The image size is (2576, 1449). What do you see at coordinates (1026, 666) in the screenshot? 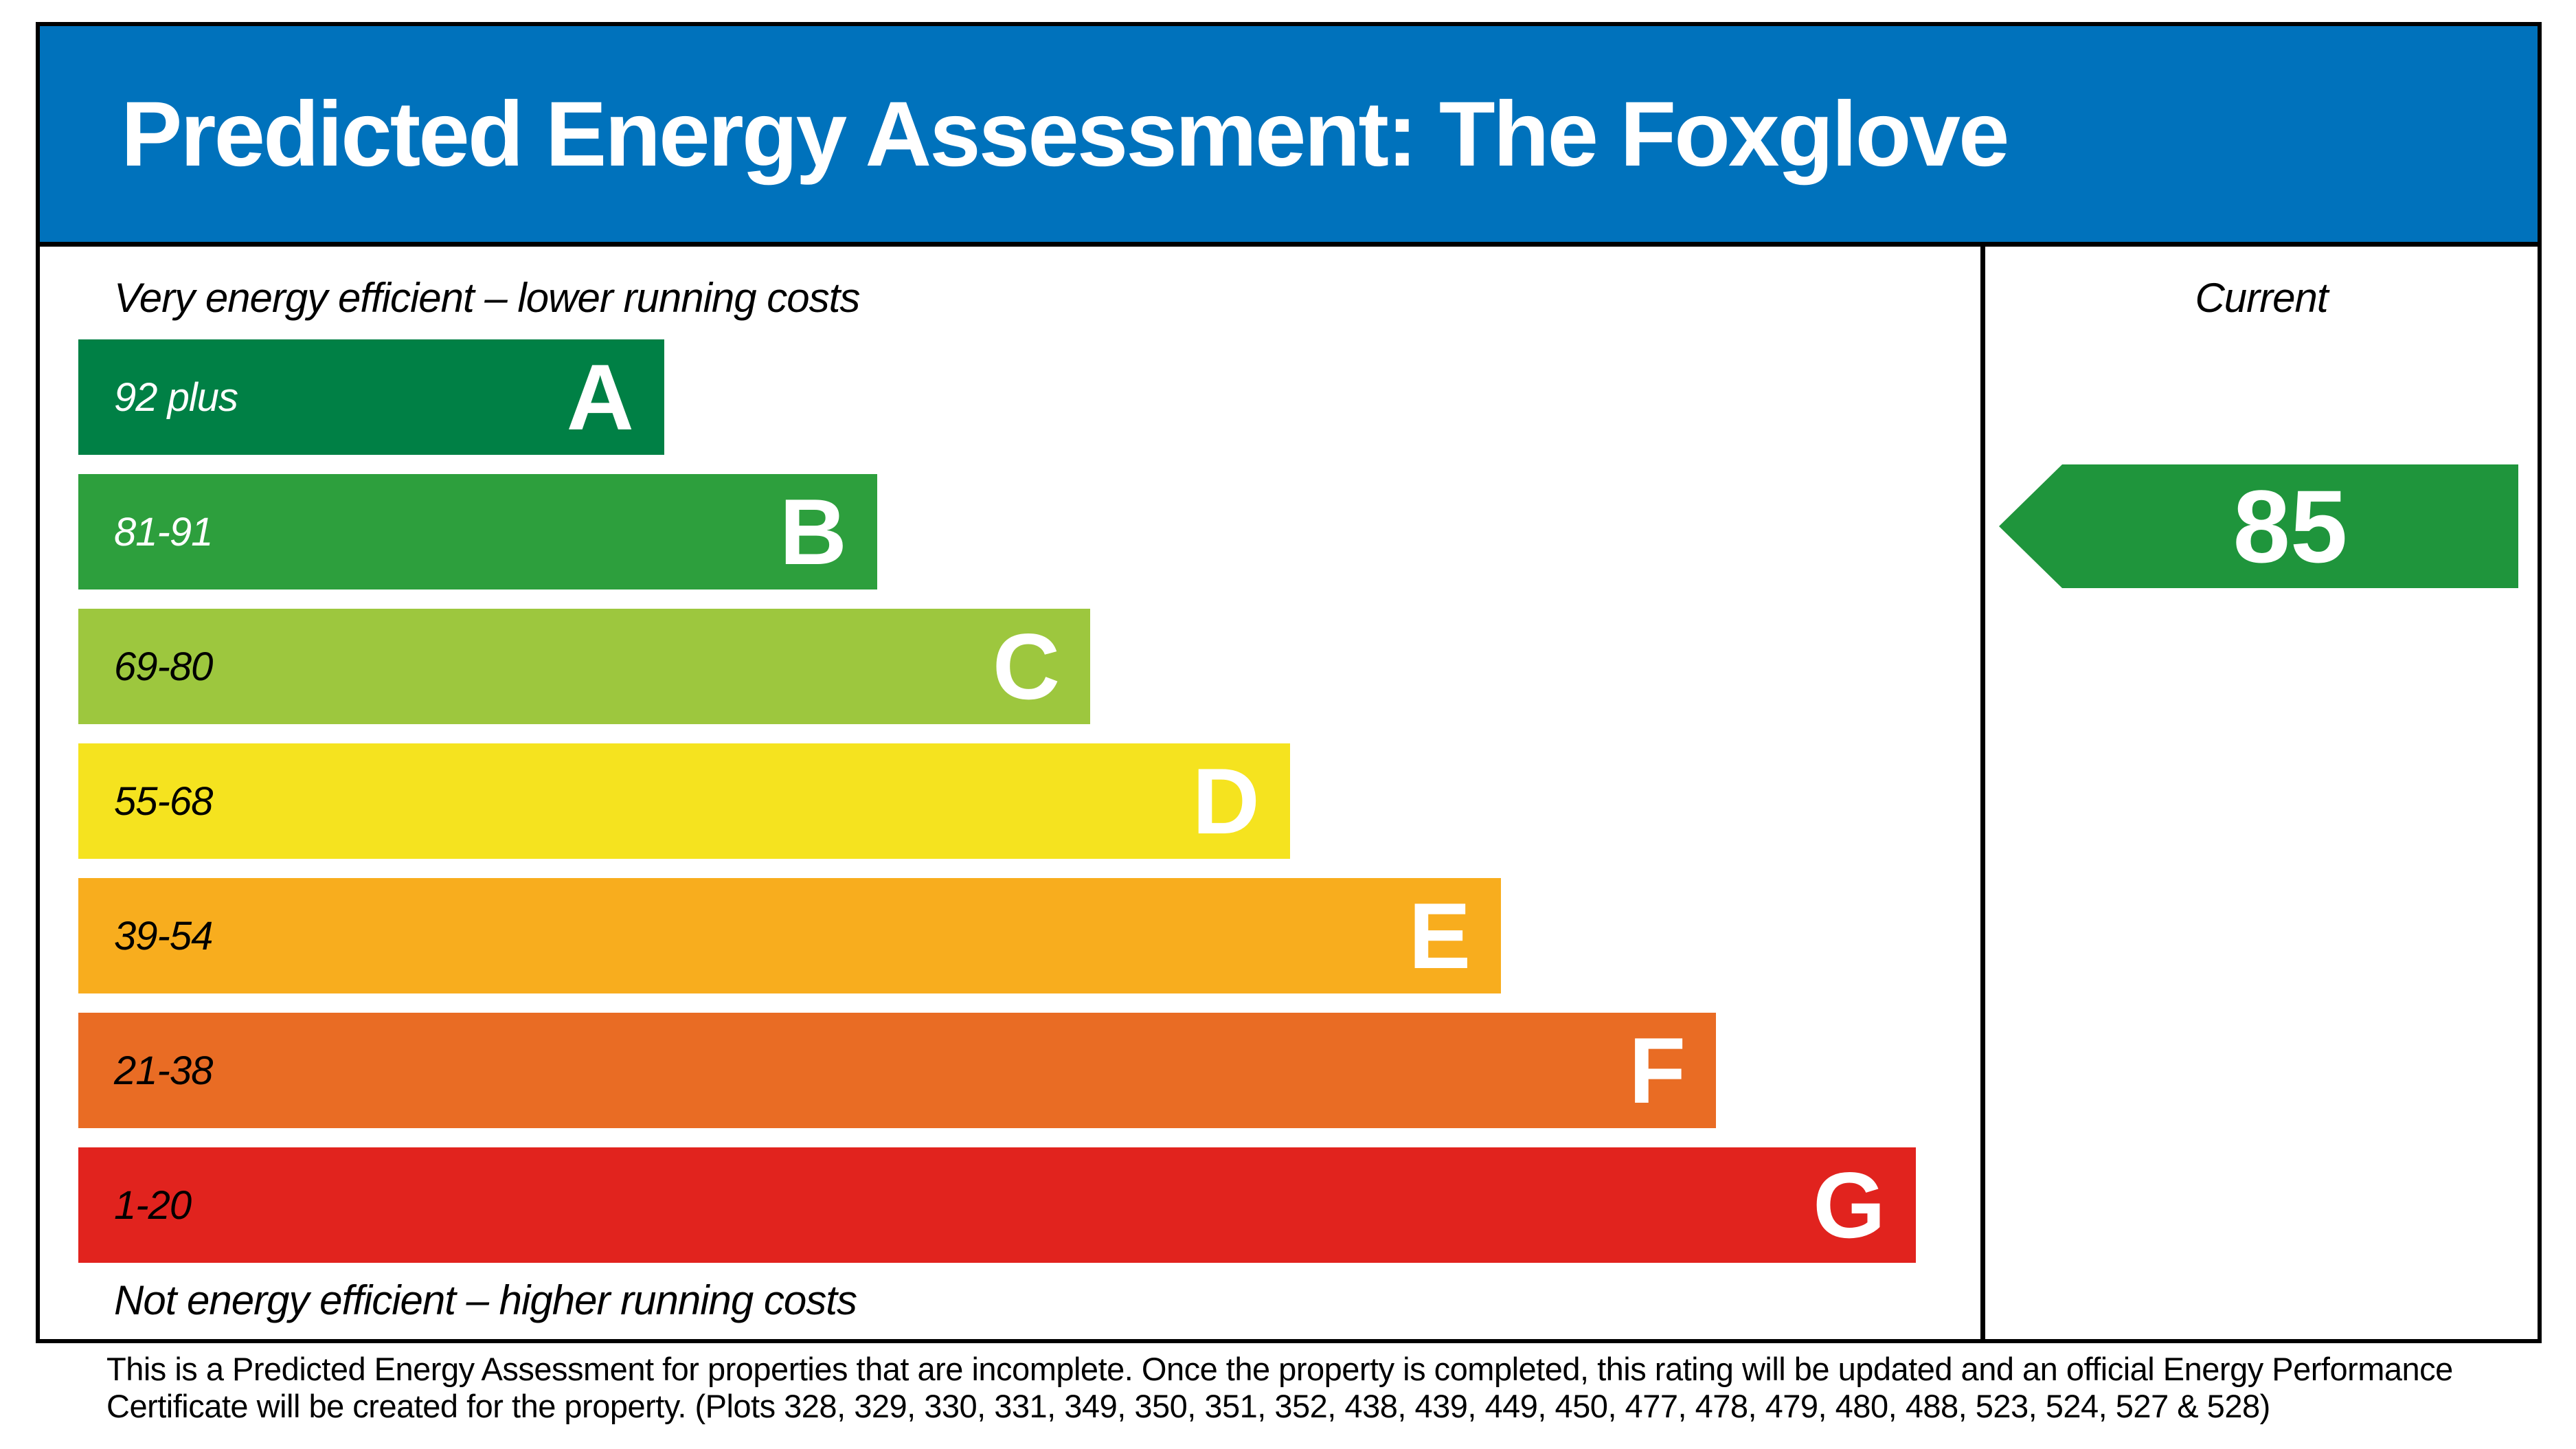
I see `band-grade-letter: C` at bounding box center [1026, 666].